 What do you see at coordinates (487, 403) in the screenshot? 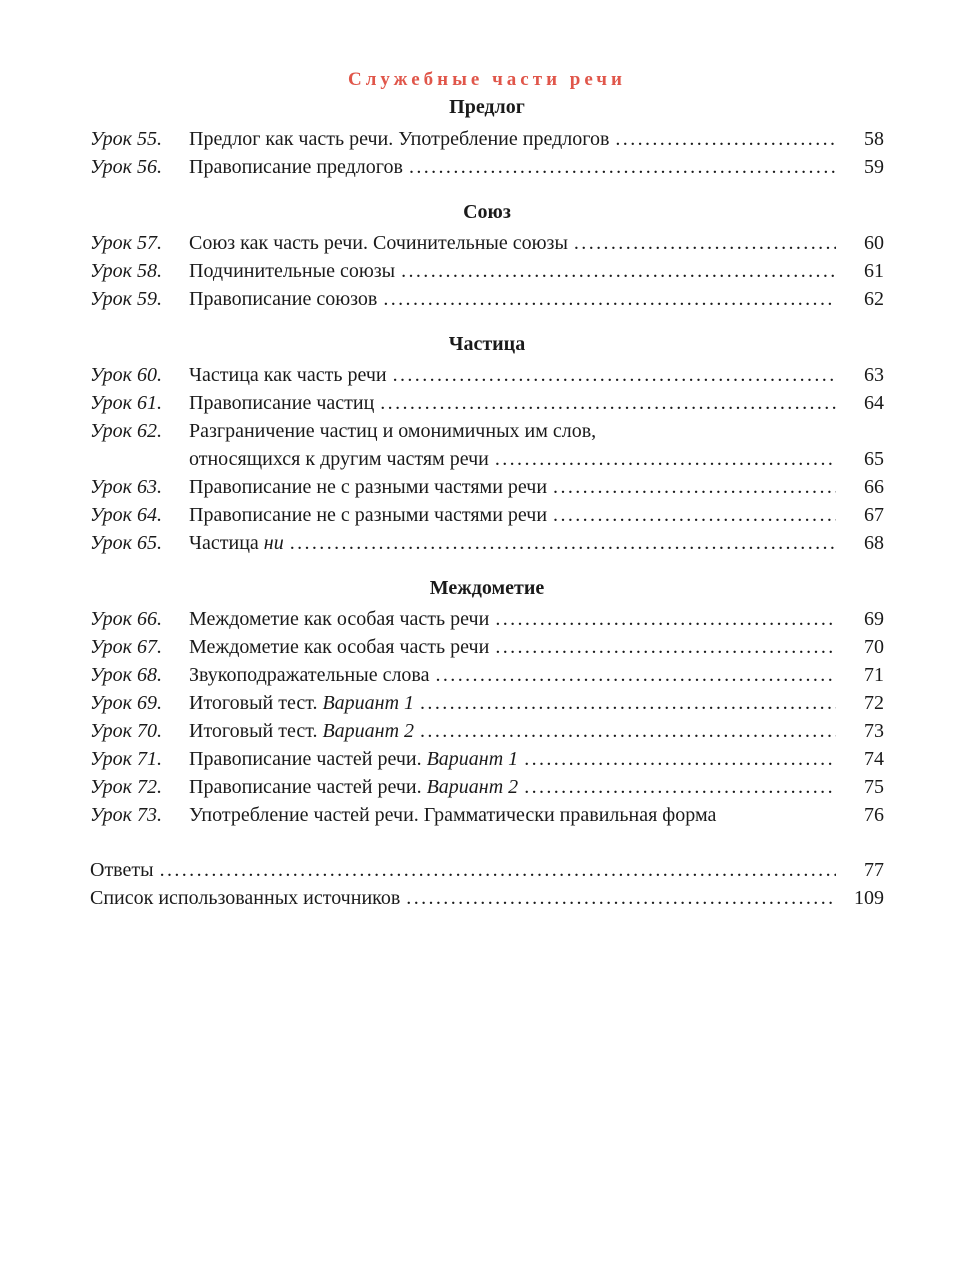
I see `toc-entry: Урок 61. Правописание частиц 64` at bounding box center [487, 403].